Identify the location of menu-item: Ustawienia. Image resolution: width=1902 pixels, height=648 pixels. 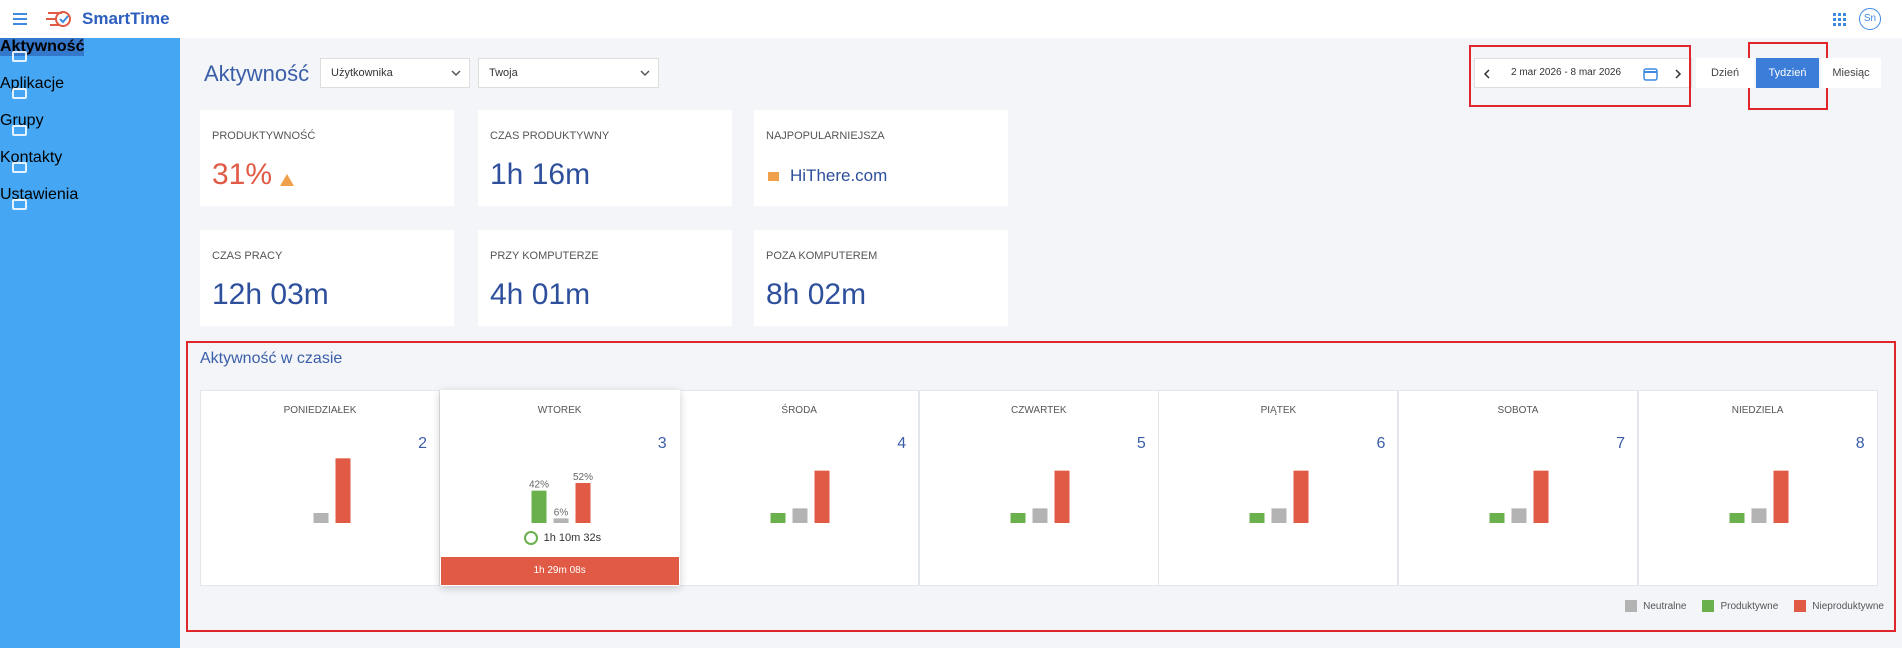
(39, 198).